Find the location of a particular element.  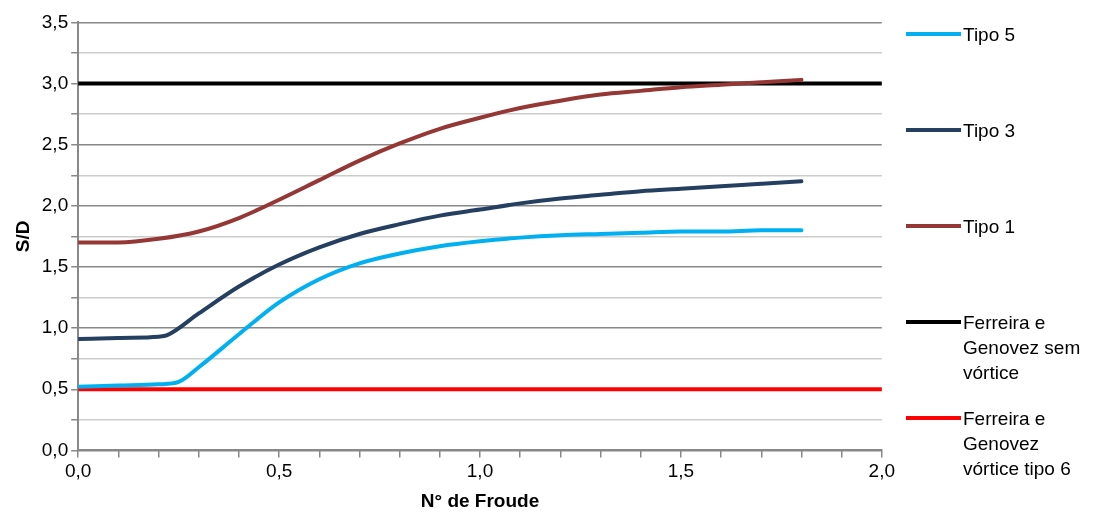

legend-label: Tipo 3 is located at coordinates (989, 131).